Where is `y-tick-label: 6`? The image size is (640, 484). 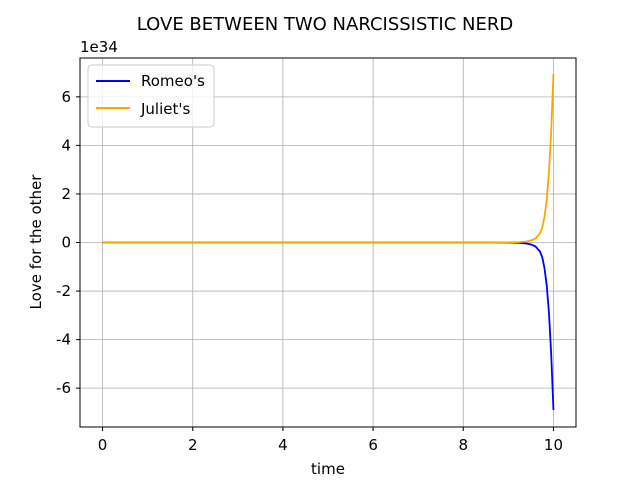 y-tick-label: 6 is located at coordinates (66, 97).